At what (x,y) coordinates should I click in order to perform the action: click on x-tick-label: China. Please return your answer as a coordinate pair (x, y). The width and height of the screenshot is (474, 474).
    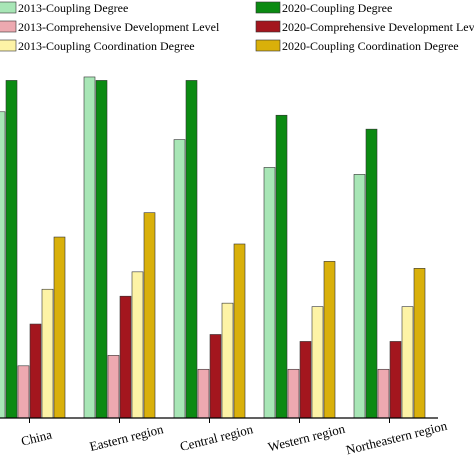
    Looking at the image, I should click on (37, 438).